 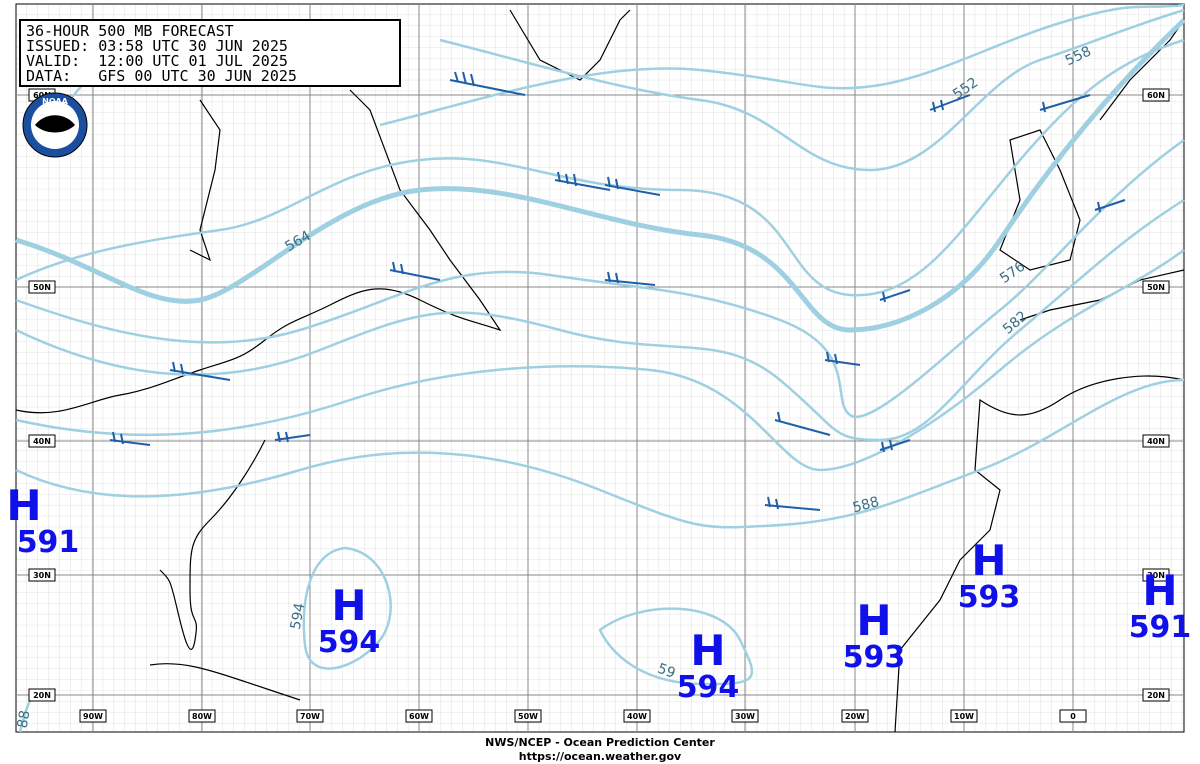 What do you see at coordinates (24, 719) in the screenshot?
I see `contour-label: 88` at bounding box center [24, 719].